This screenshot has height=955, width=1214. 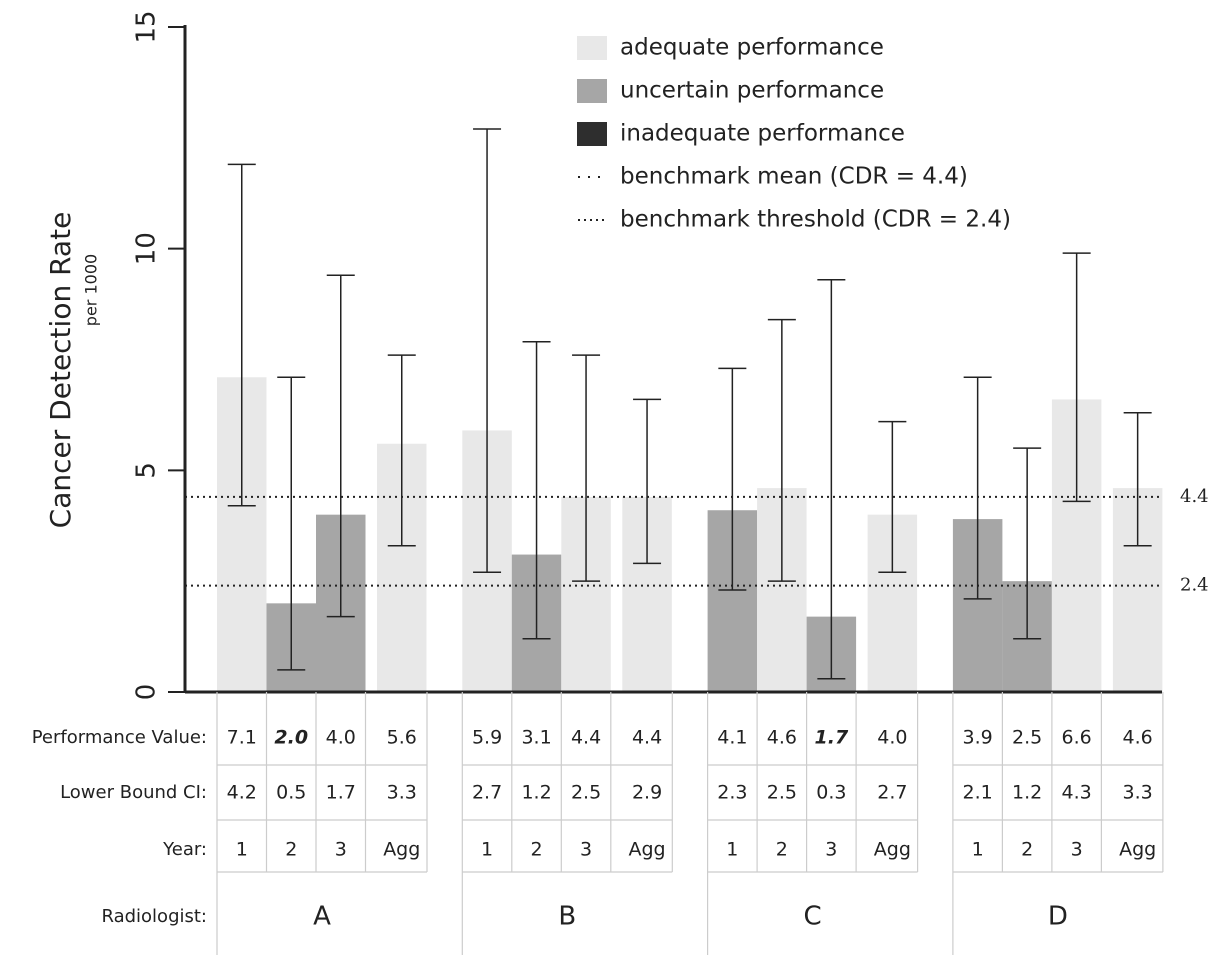 I want to click on performance-value: 3.1, so click(x=536, y=738).